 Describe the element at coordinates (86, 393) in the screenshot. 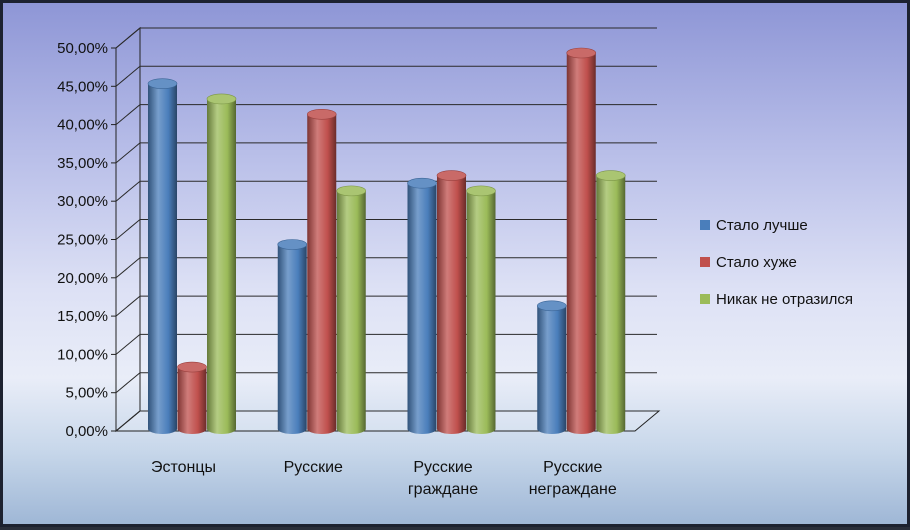

I see `y-tick-label: 5,00%` at that location.